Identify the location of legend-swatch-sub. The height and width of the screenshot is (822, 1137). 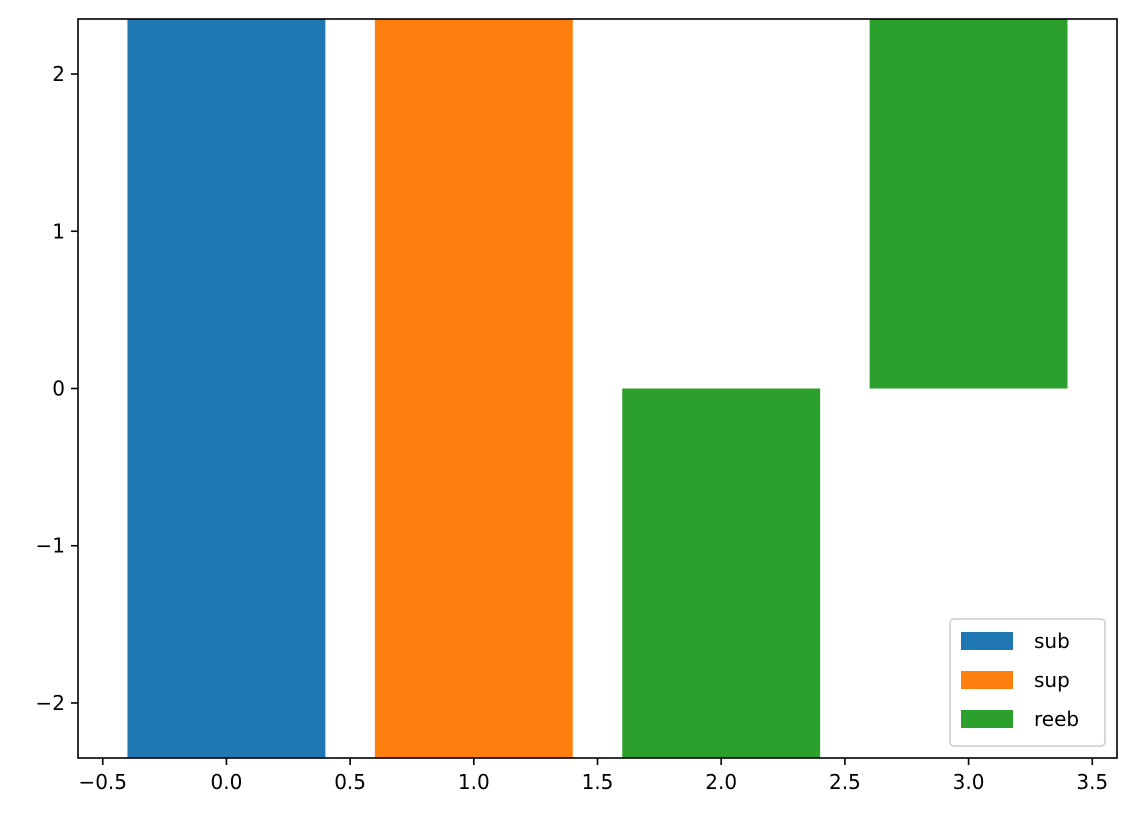
(987, 641).